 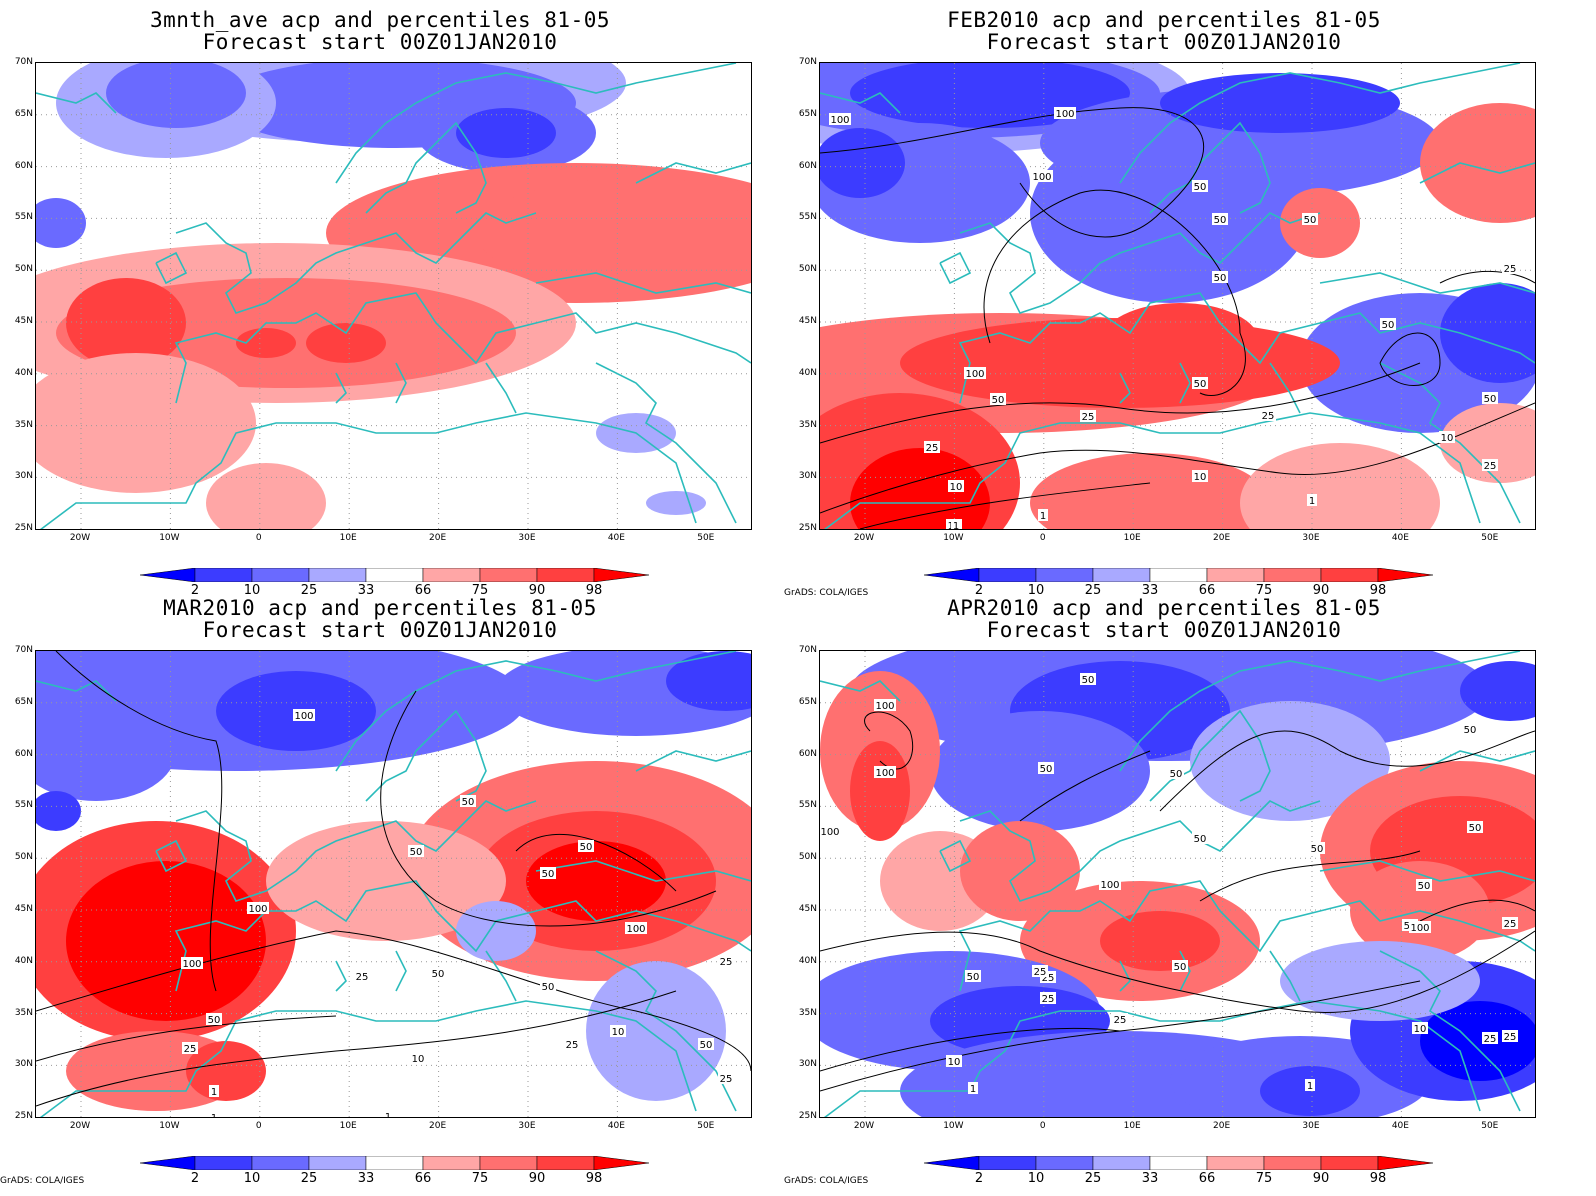 I want to click on latitude-label: 50N, so click(x=23, y=269).